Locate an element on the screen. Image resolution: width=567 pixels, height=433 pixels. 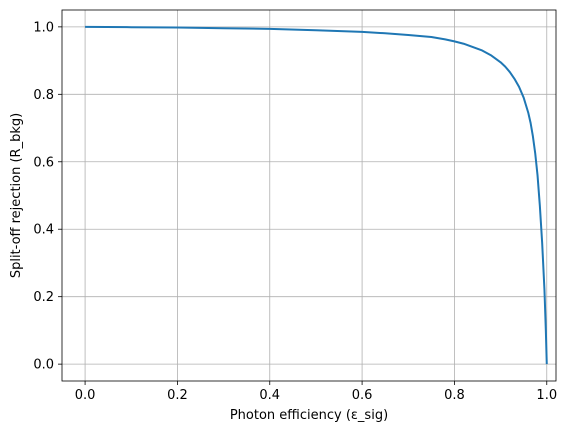
y-tick-label: 0.4 is located at coordinates (43, 230).